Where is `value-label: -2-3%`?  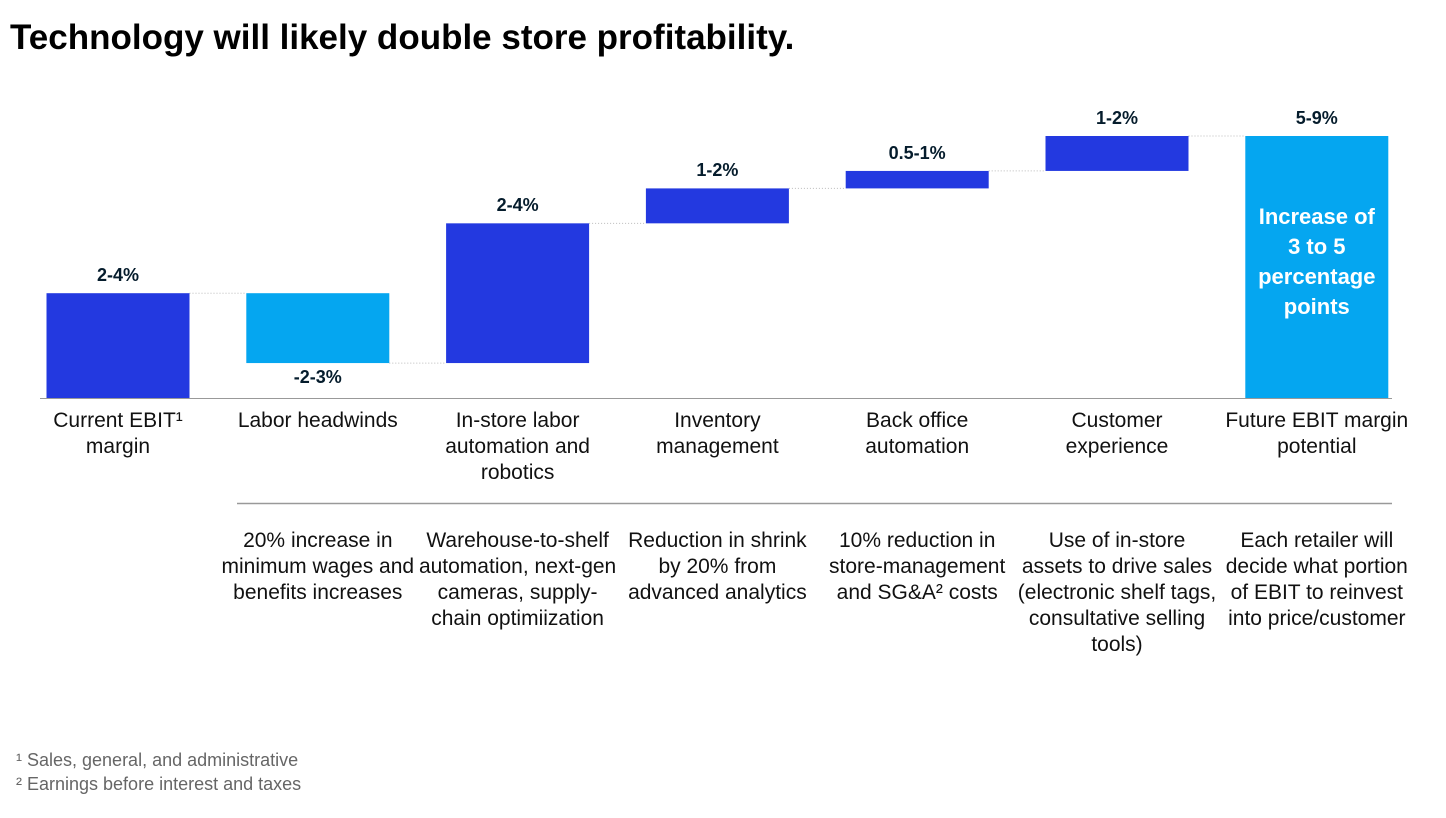
value-label: -2-3% is located at coordinates (317, 377).